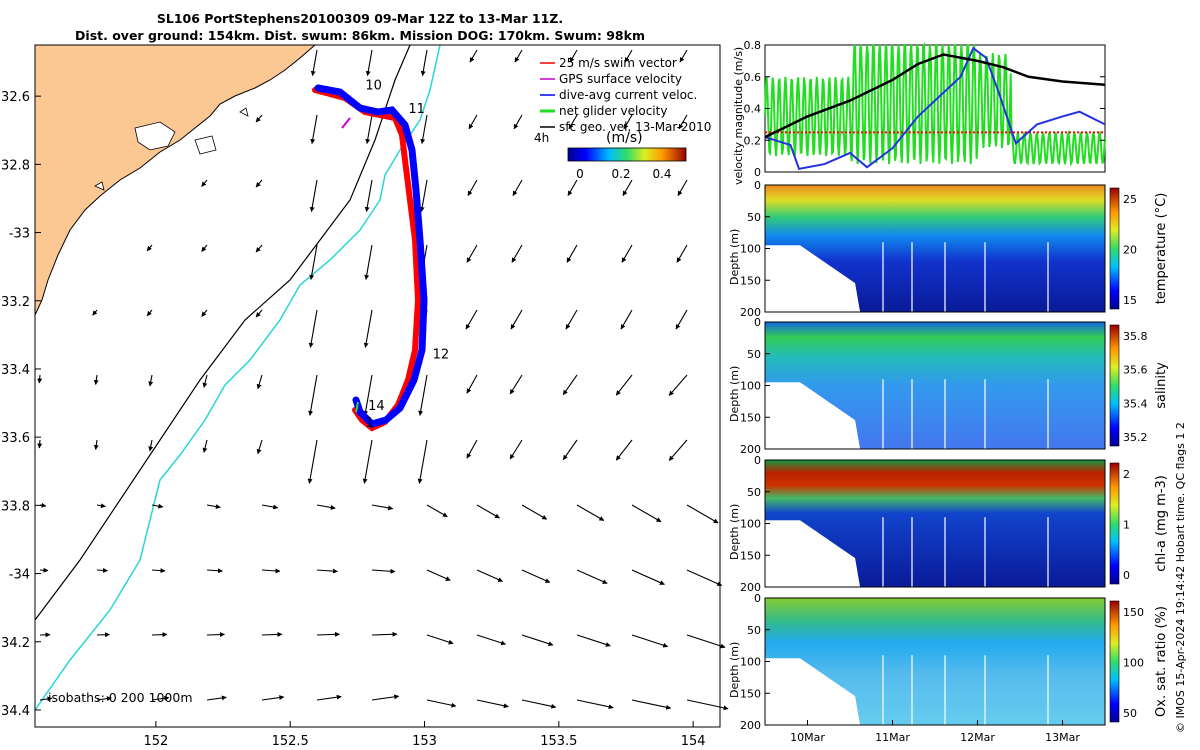 The image size is (1200, 750). Describe the element at coordinates (1130, 300) in the screenshot. I see `section-colorbar-tick: 15` at that location.